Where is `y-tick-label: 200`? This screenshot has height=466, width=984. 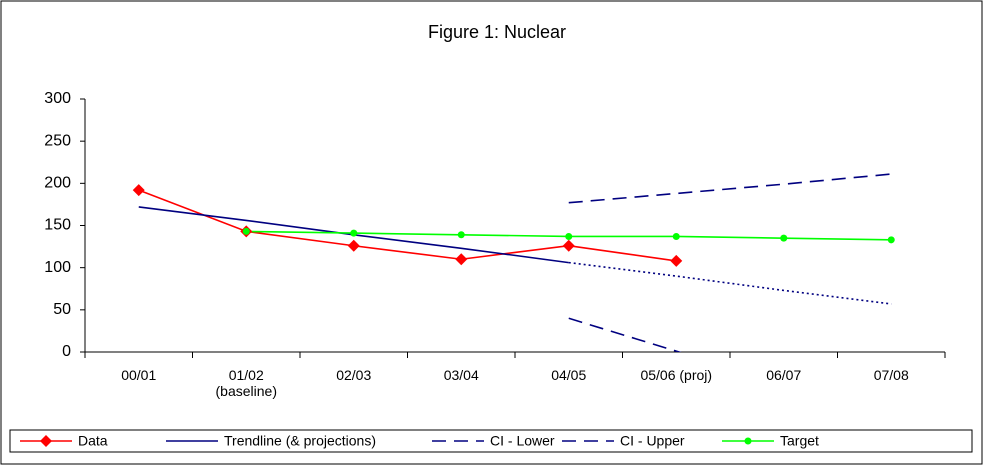 y-tick-label: 200 is located at coordinates (57, 183).